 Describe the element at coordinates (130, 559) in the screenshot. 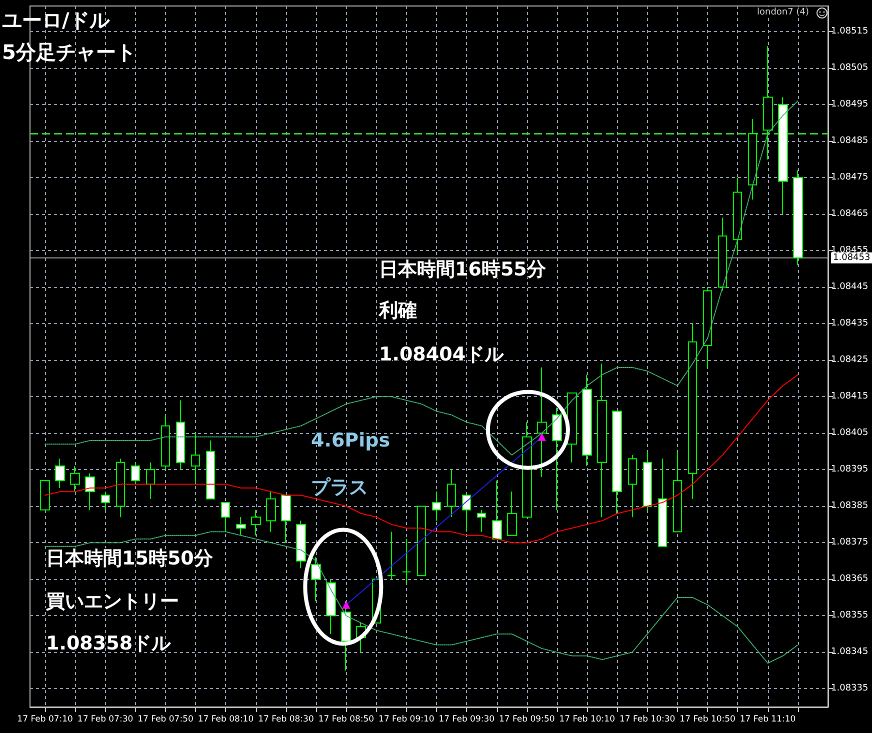

I see `annotation: 日本時間15時50分` at that location.